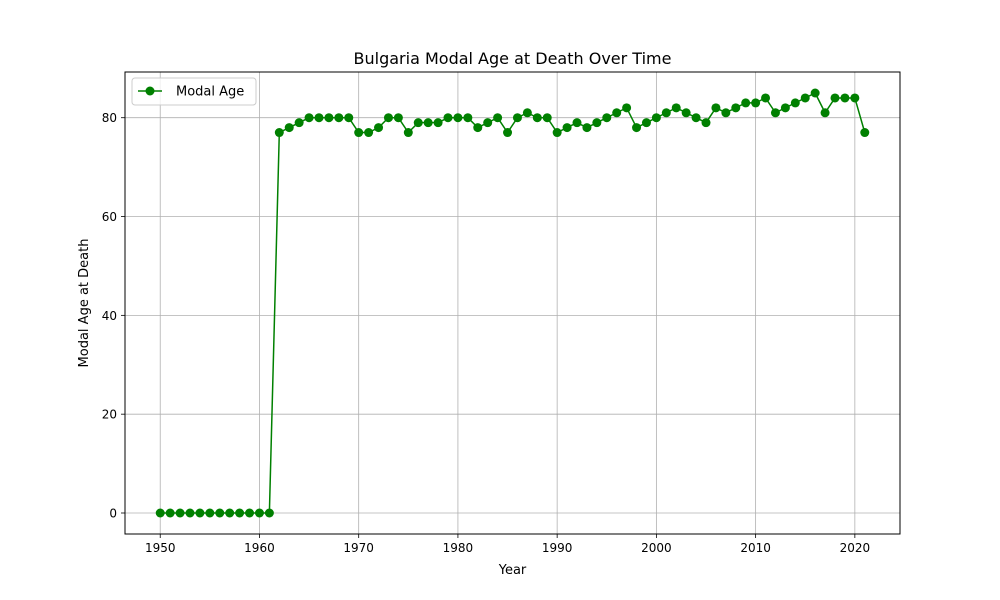  What do you see at coordinates (512, 570) in the screenshot?
I see `x-axis-label: Year` at bounding box center [512, 570].